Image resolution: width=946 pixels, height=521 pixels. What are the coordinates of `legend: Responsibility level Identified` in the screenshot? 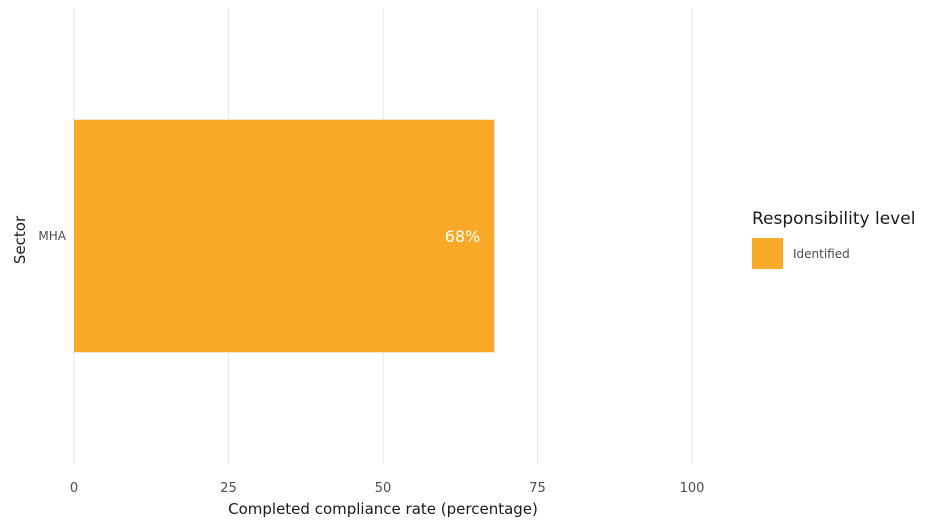 It's located at (833, 239).